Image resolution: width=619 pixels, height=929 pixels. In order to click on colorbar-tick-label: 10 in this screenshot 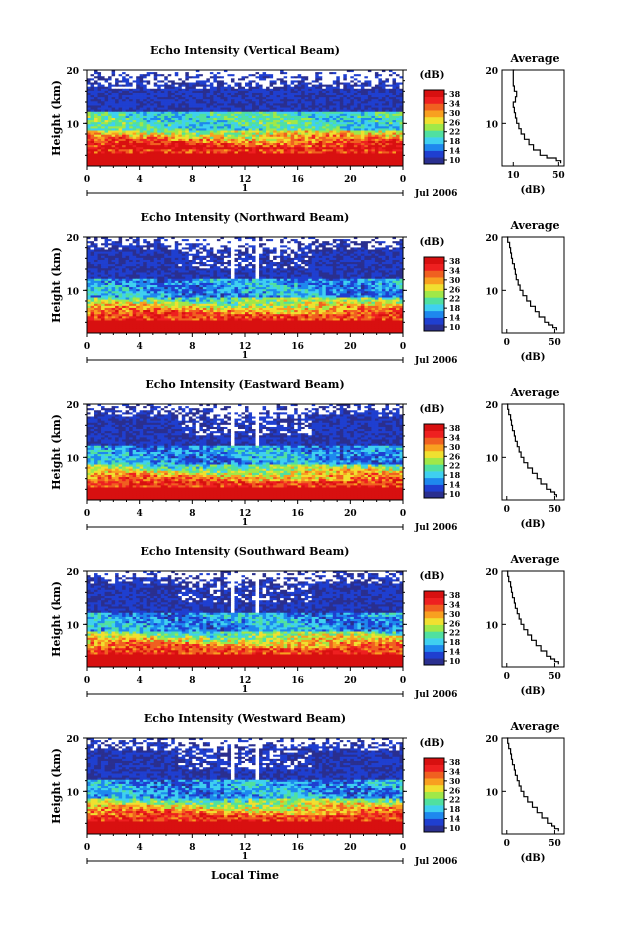, I will do `click(455, 160)`.